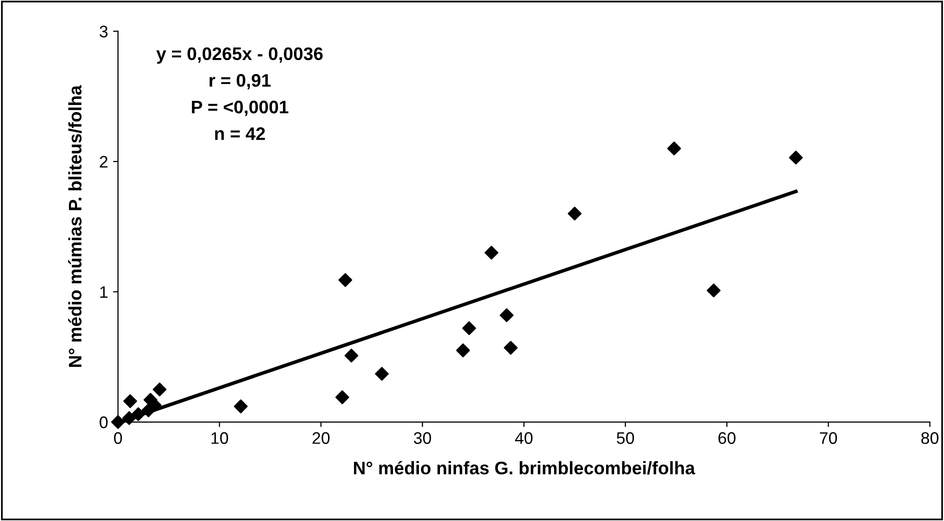 This screenshot has width=944, height=521. Describe the element at coordinates (104, 422) in the screenshot. I see `y-tick-label: 0` at that location.